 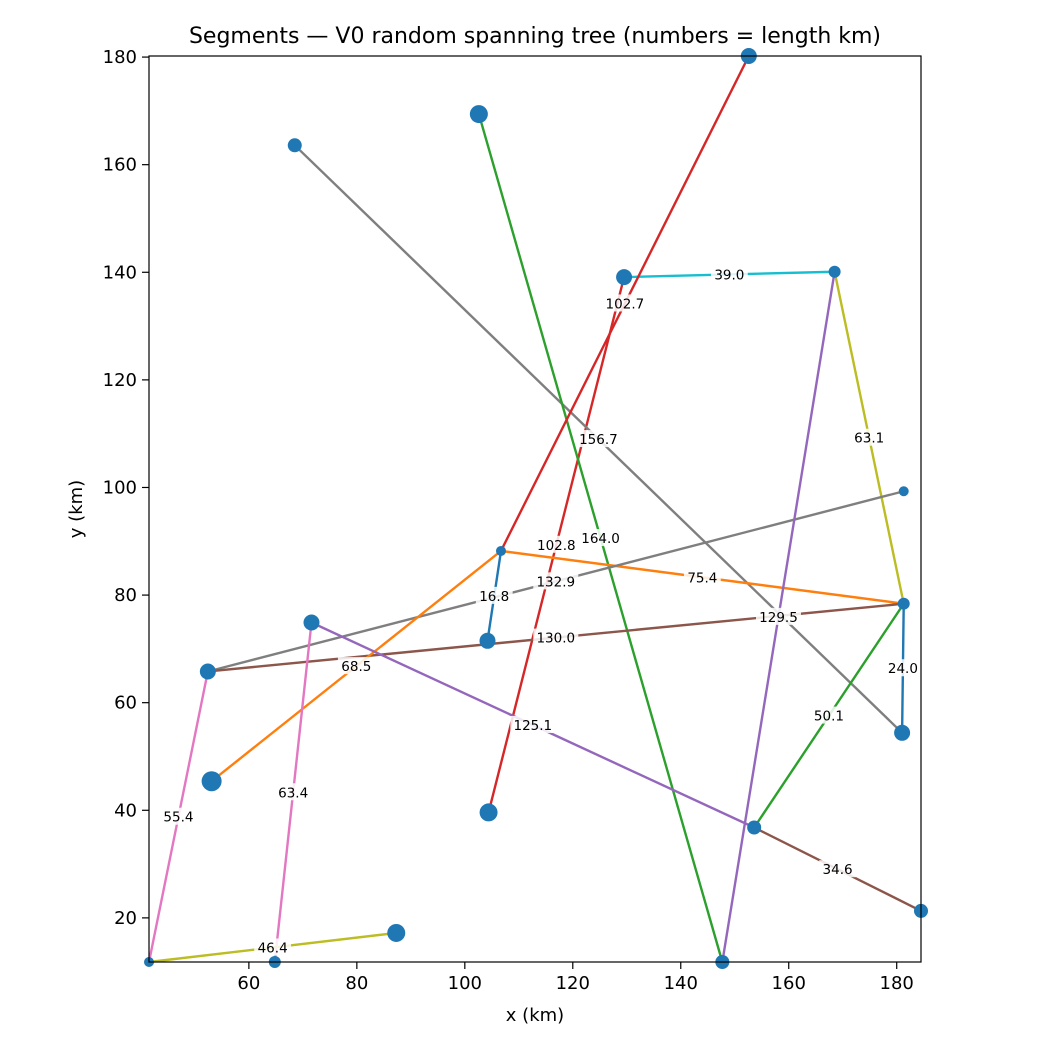 I want to click on segment-label-0: 102.8, so click(x=556, y=546).